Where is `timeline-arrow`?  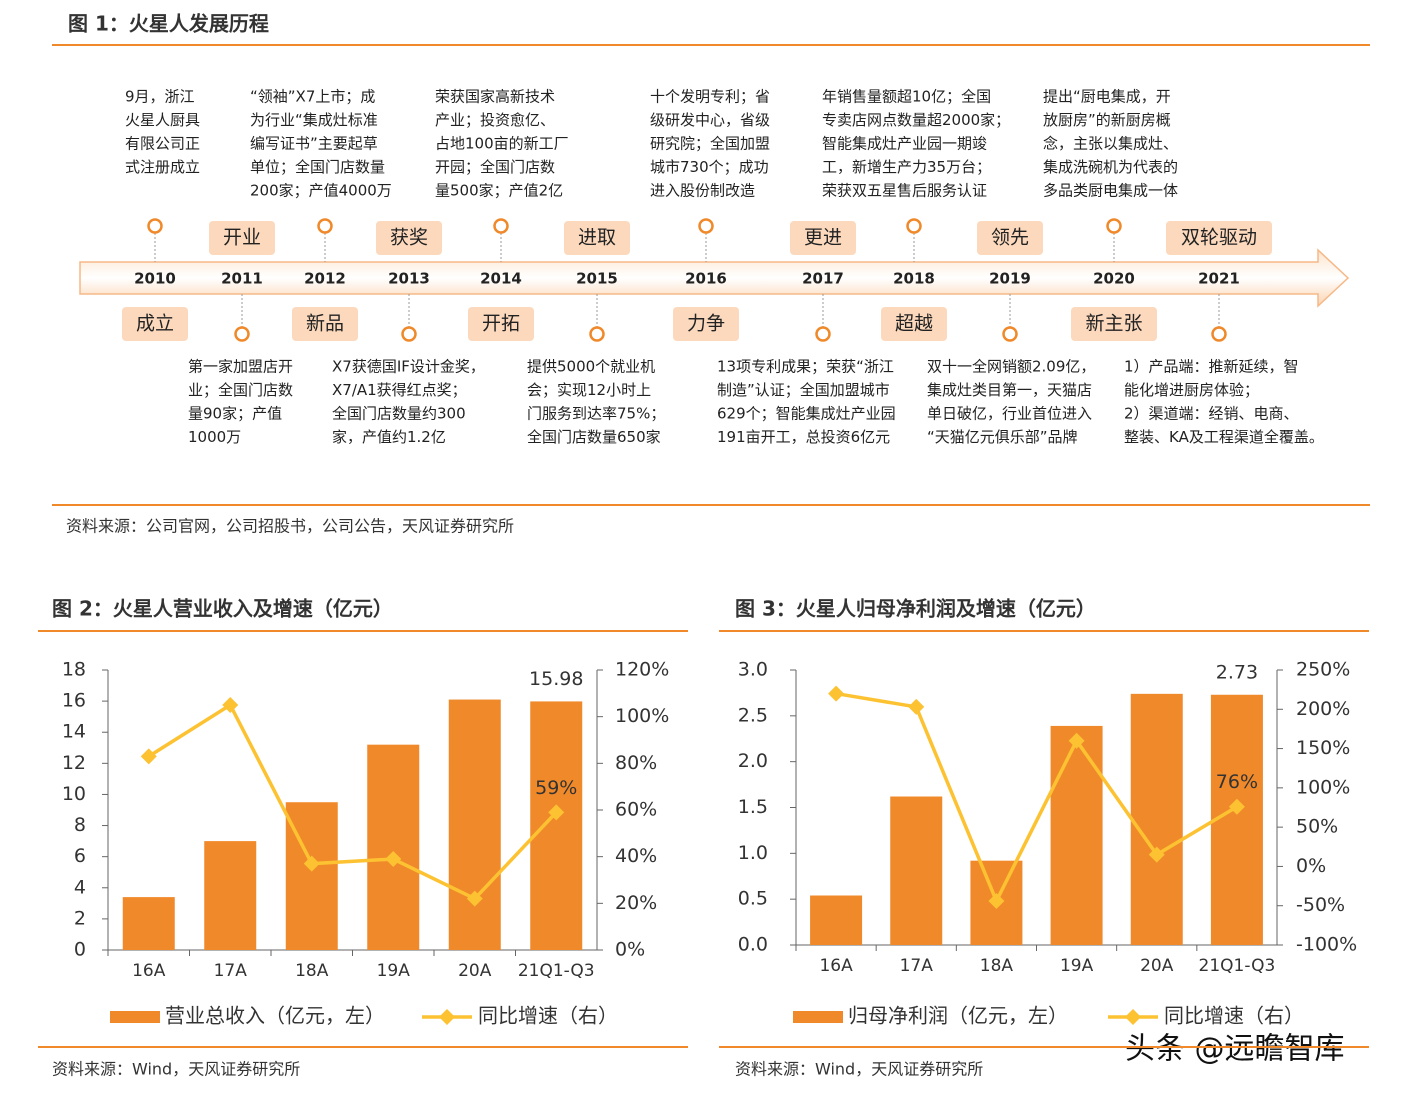
timeline-arrow is located at coordinates (714, 278).